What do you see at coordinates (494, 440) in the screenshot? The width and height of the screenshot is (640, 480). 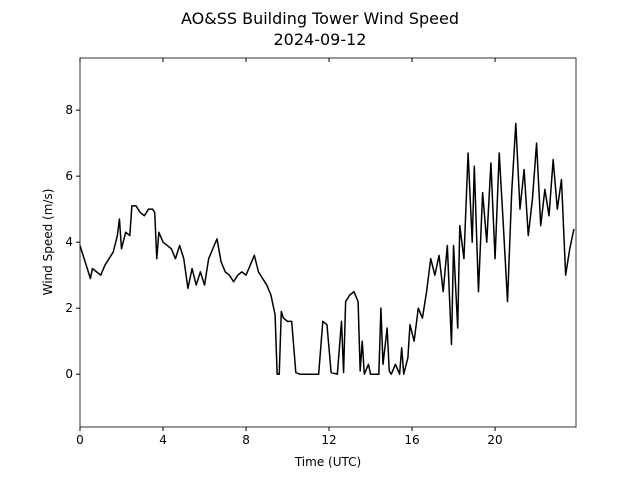 I see `x-tick-label: 20` at bounding box center [494, 440].